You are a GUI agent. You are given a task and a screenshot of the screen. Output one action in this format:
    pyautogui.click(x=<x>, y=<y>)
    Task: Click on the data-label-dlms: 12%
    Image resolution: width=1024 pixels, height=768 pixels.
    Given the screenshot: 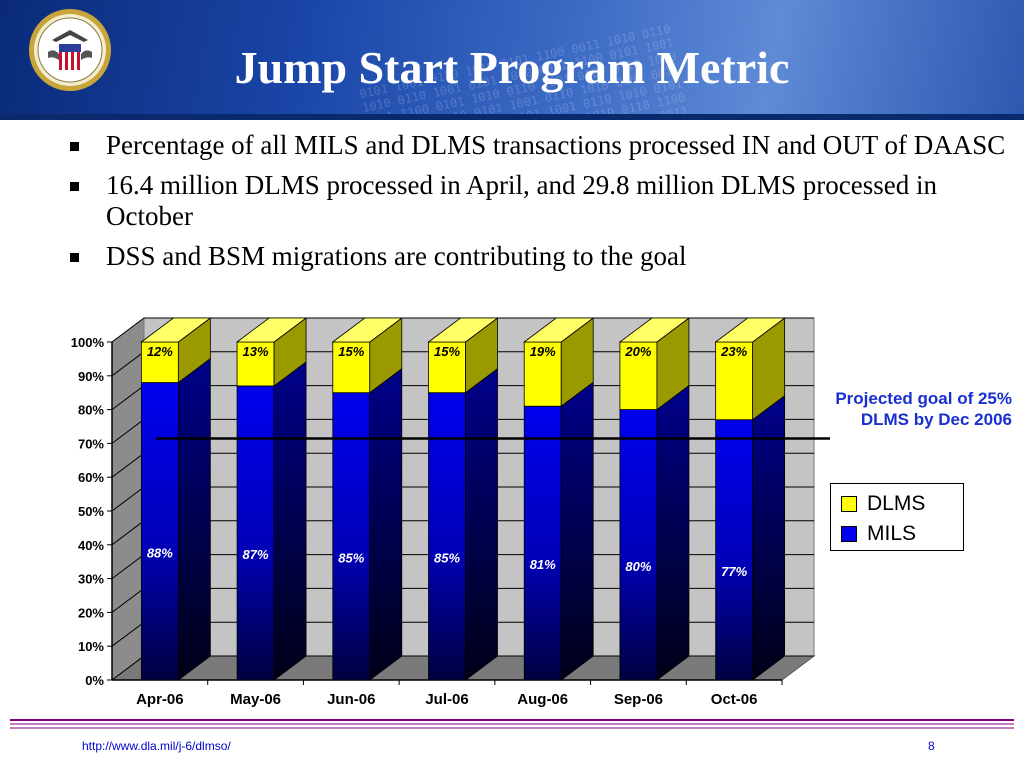 What is the action you would take?
    pyautogui.click(x=160, y=351)
    